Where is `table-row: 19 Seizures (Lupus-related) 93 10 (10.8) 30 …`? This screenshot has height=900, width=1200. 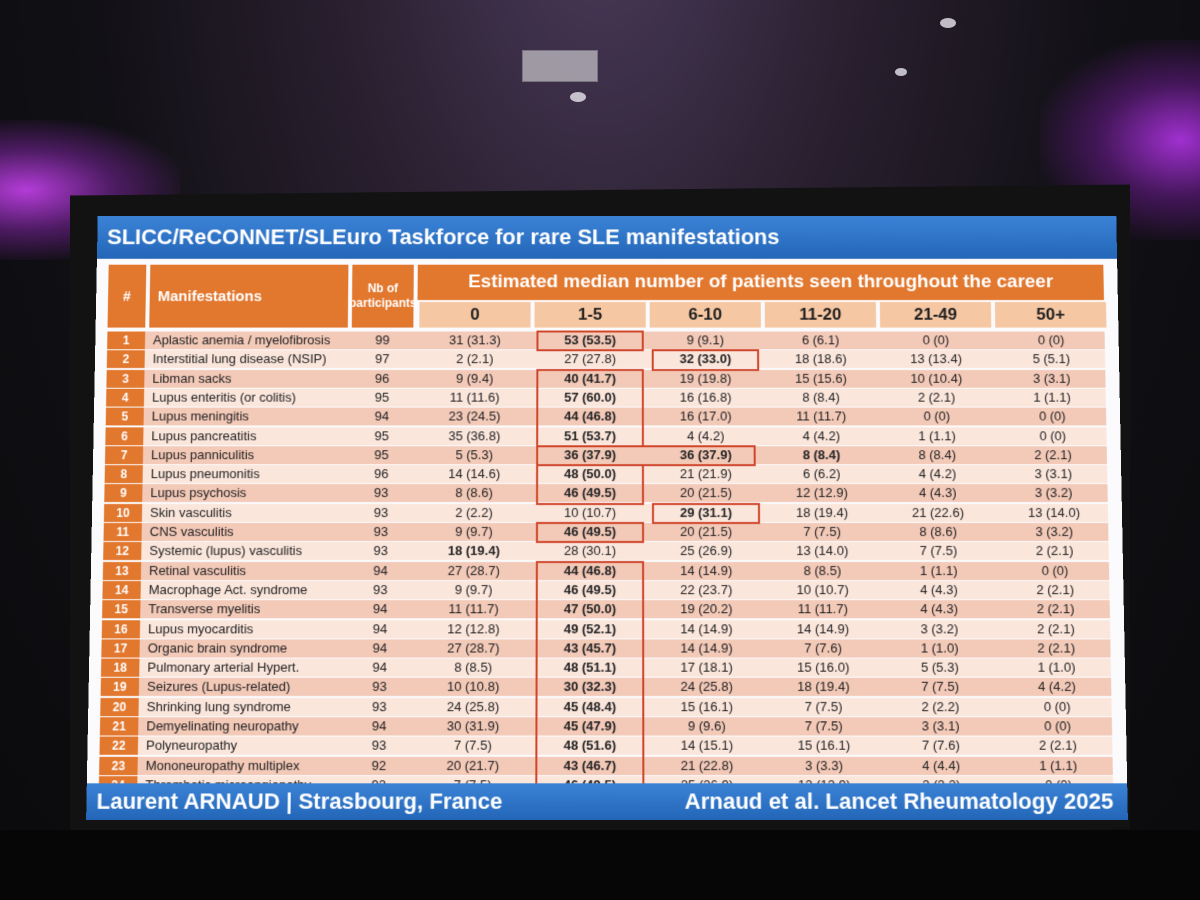 table-row: 19 Seizures (Lupus-related) 93 10 (10.8) 30 … is located at coordinates (606, 687).